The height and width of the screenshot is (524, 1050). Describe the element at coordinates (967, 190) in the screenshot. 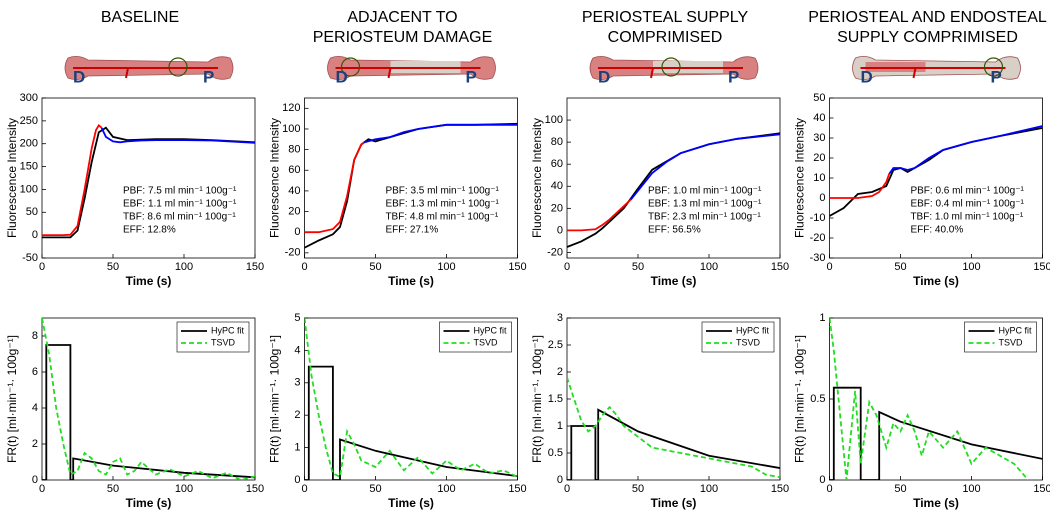

I see `annotation: PBF: 0.6 ml min⁻¹ 100g⁻¹` at that location.